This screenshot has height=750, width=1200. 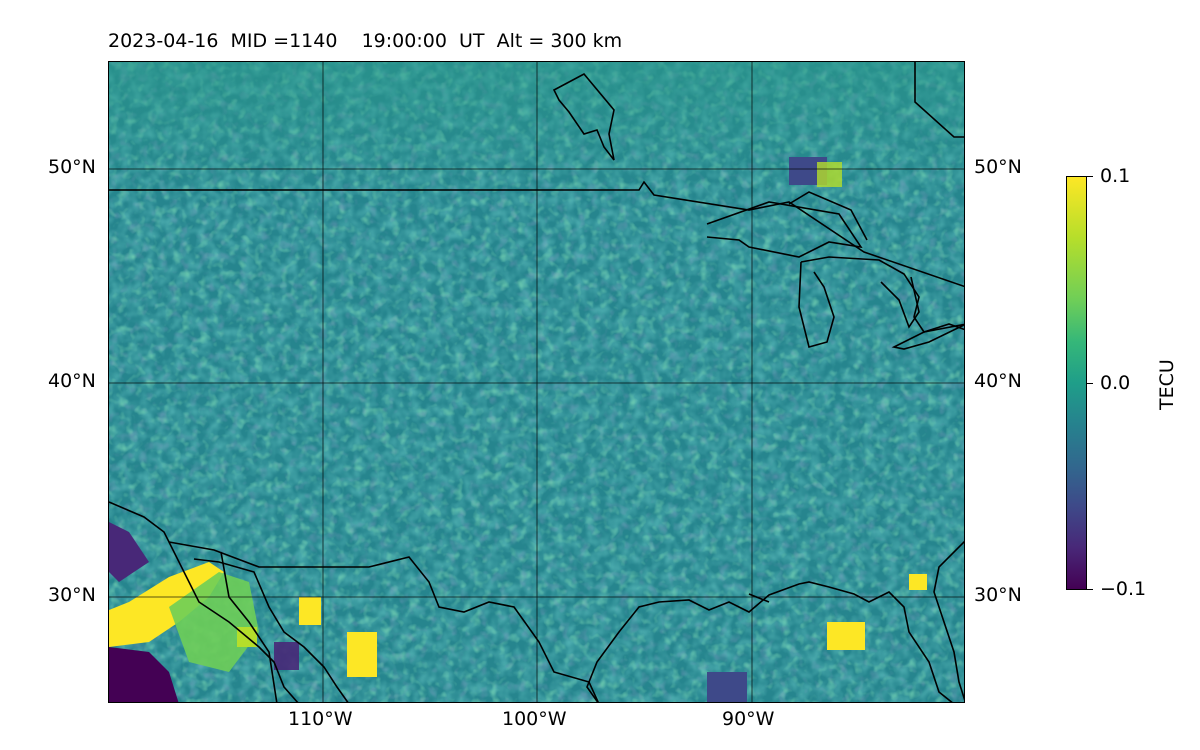 What do you see at coordinates (1115, 176) in the screenshot?
I see `colorbar-label-max: 0.1` at bounding box center [1115, 176].